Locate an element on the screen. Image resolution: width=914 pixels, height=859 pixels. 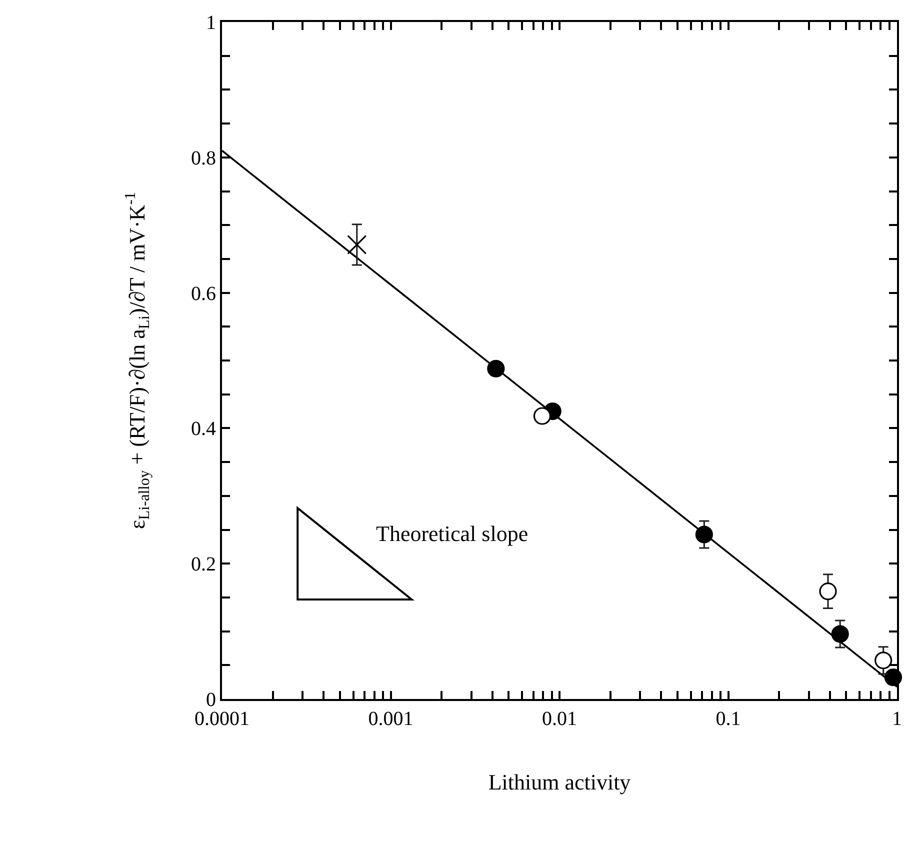
y-tick-label: 1 is located at coordinates (211, 23).